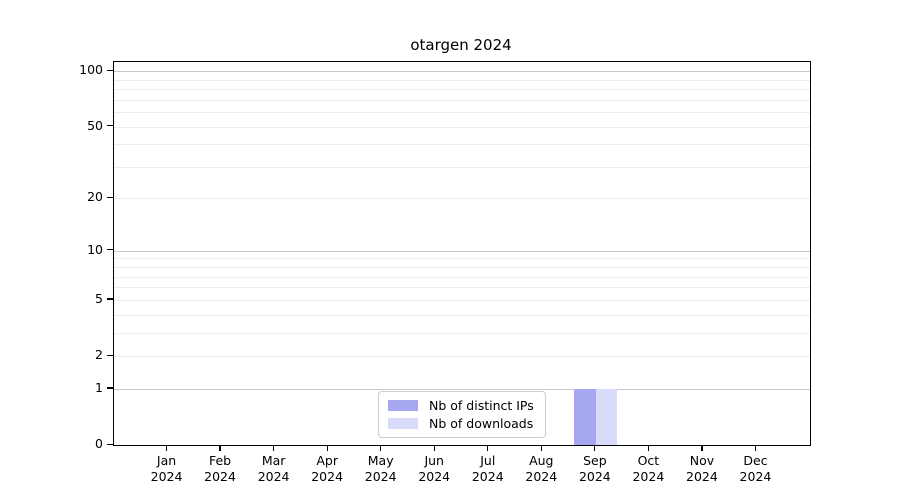 This screenshot has height=500, width=900. I want to click on y-tick-label-100: 100, so click(91, 70).